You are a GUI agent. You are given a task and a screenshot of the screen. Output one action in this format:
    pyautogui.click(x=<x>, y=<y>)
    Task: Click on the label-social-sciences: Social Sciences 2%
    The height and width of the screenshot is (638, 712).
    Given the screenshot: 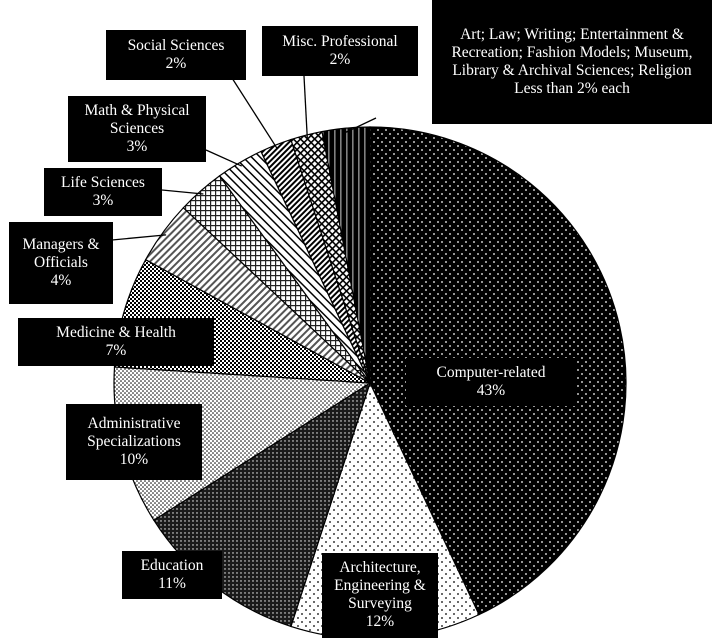 What is the action you would take?
    pyautogui.click(x=176, y=55)
    